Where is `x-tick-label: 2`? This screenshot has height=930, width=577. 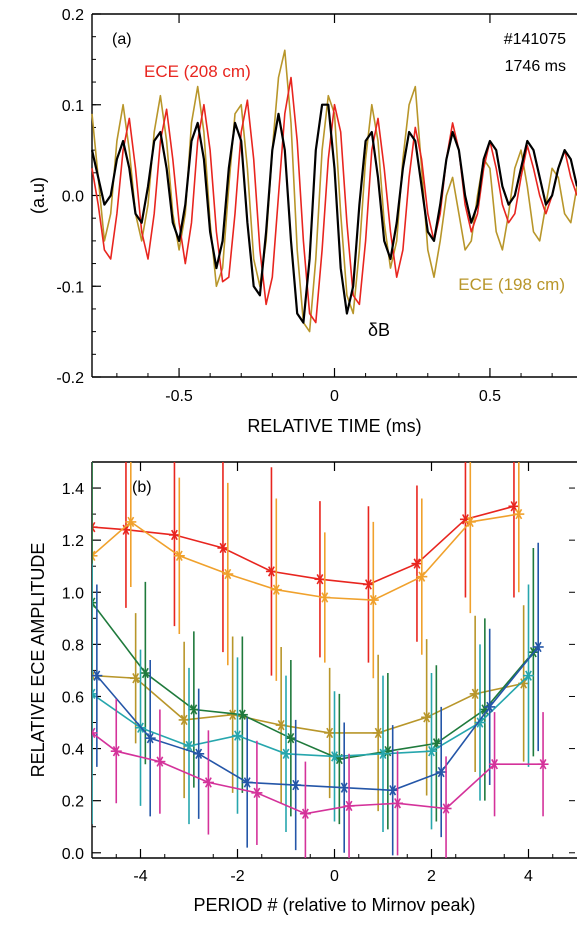 x-tick-label: 2 is located at coordinates (431, 876).